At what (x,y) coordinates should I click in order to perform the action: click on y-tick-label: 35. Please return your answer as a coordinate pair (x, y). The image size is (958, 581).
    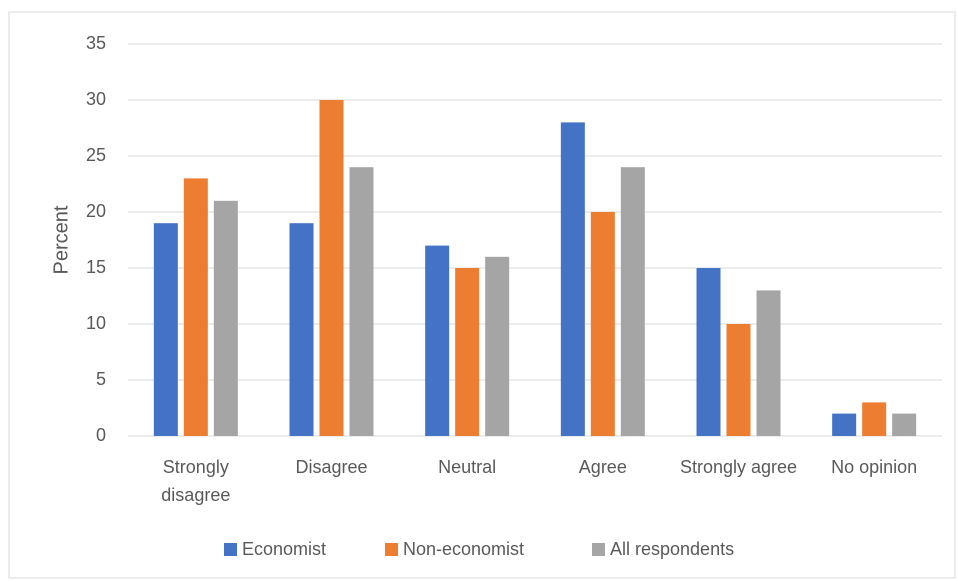
    Looking at the image, I should click on (96, 43).